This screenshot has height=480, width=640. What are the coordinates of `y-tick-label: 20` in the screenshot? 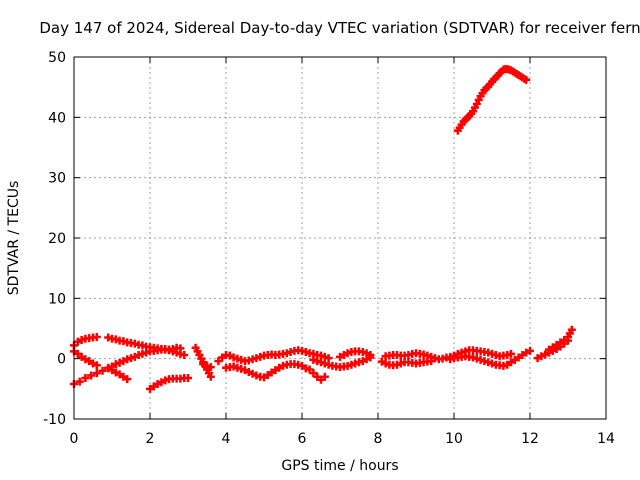 It's located at (57, 239).